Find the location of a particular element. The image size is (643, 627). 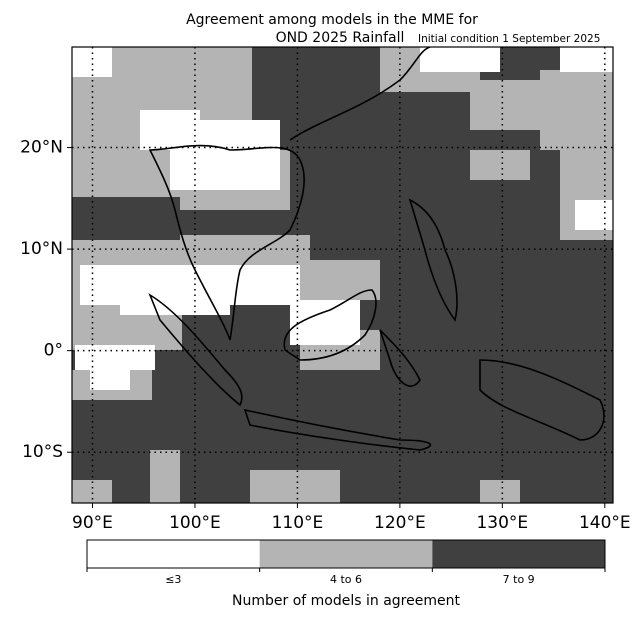

colorbar-title: Number of models in agreement is located at coordinates (346, 601).